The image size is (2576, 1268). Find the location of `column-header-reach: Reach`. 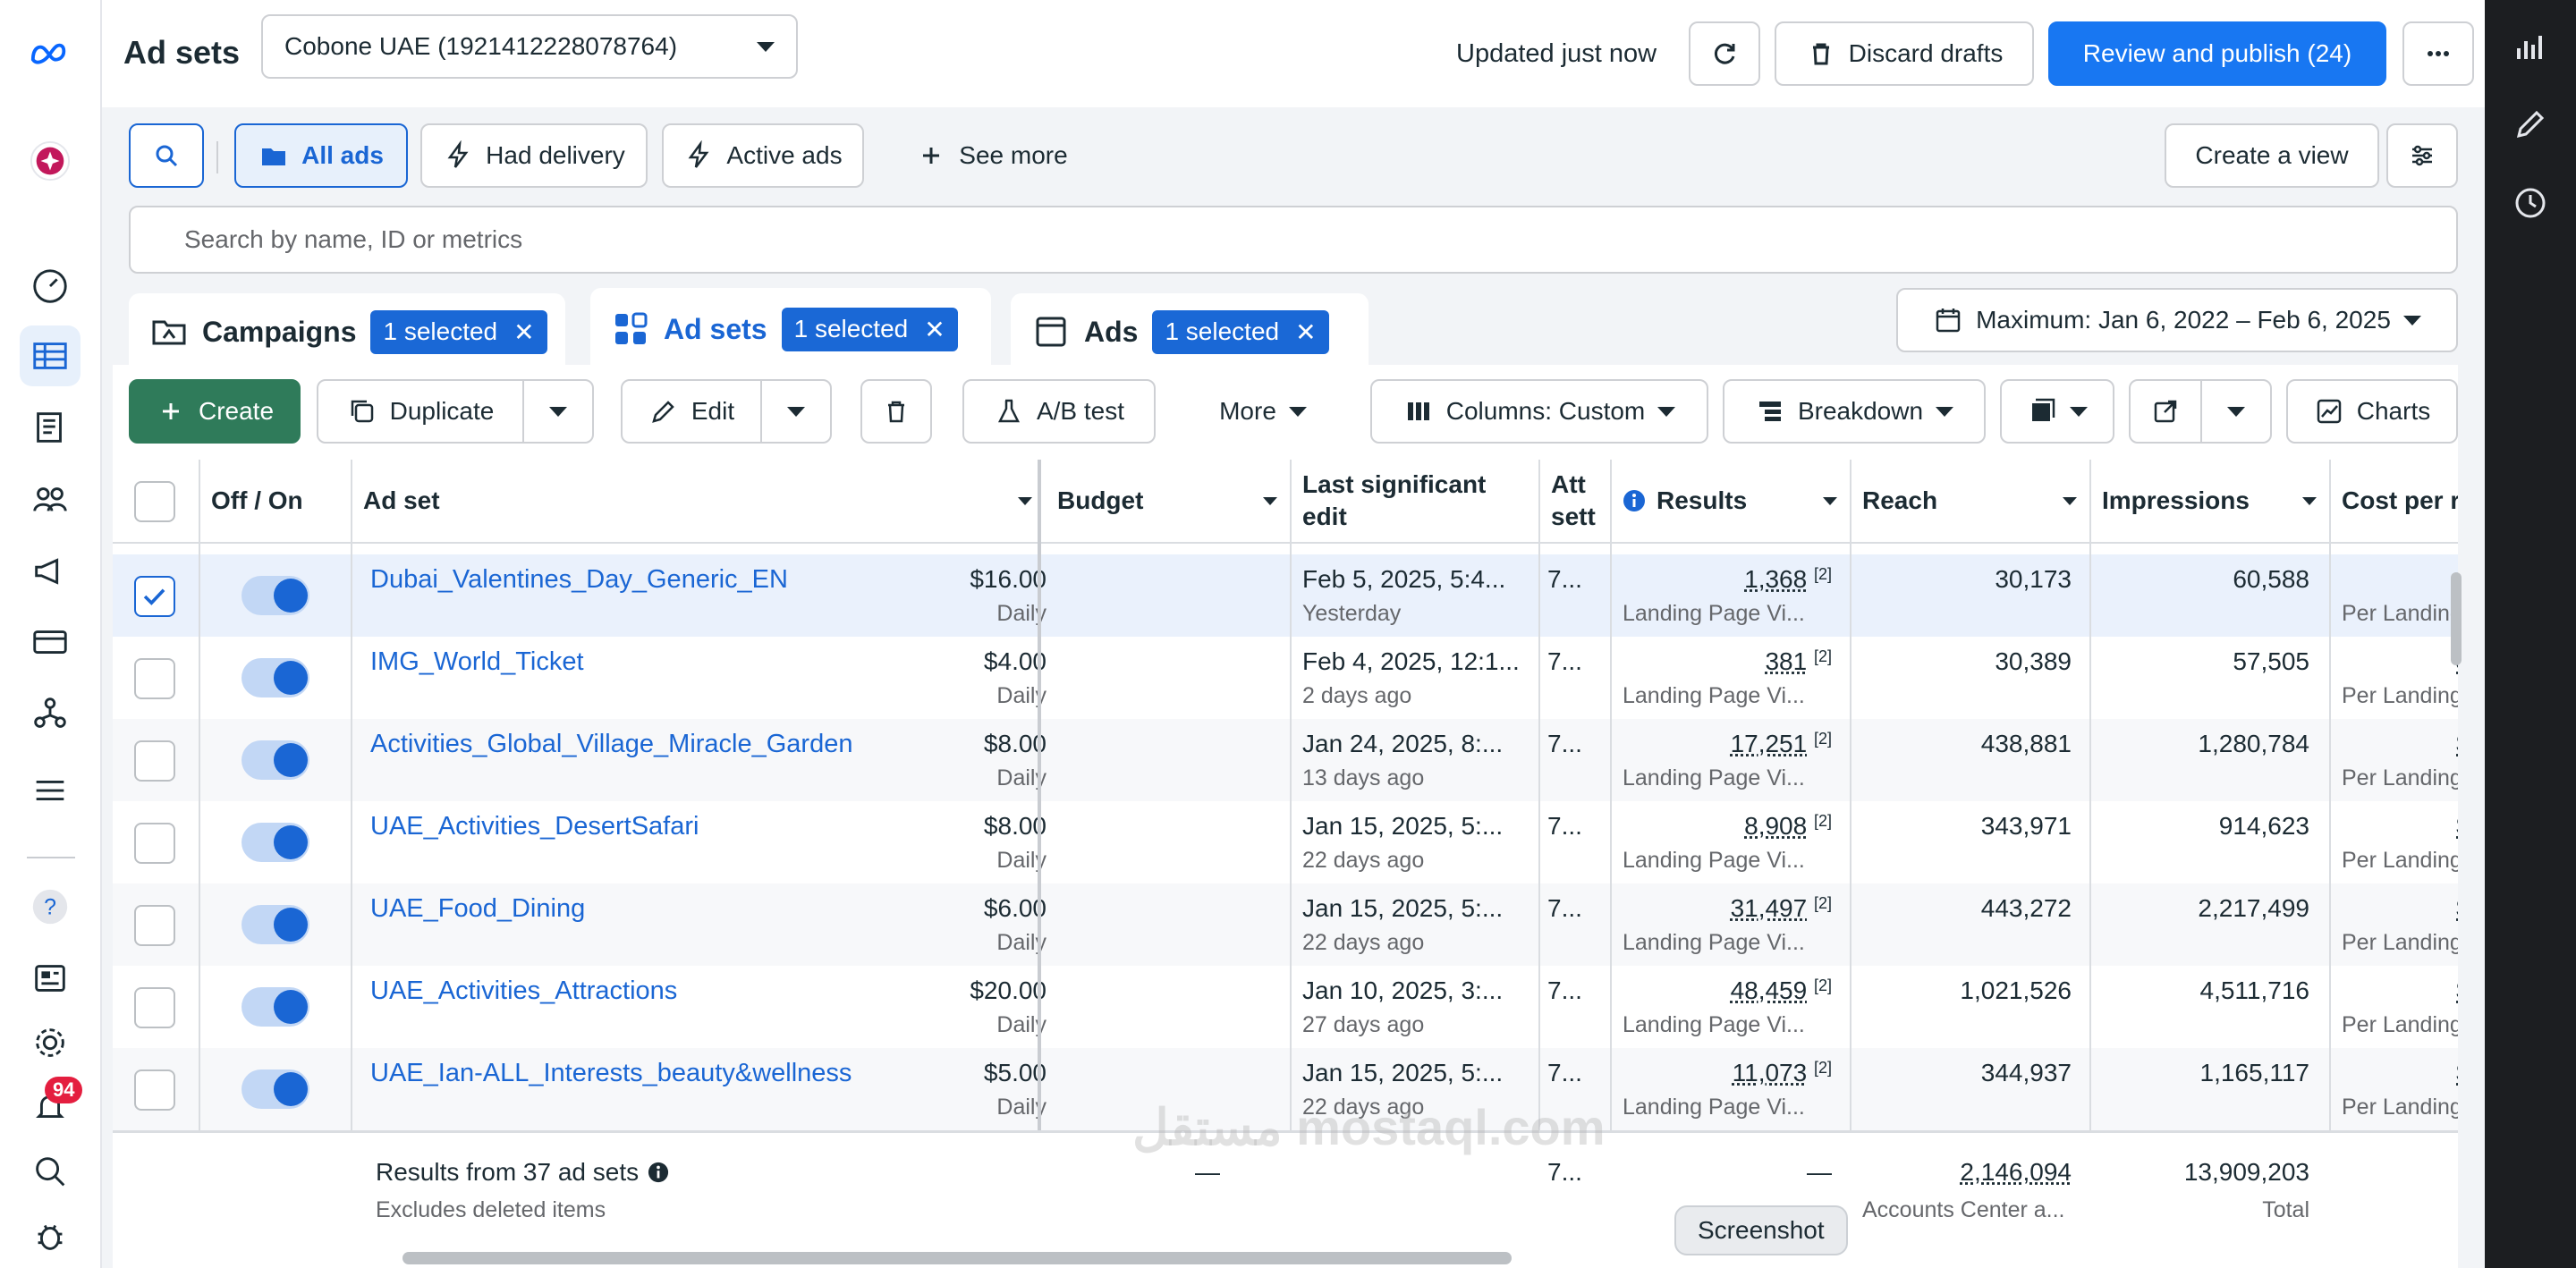

column-header-reach: Reach is located at coordinates (1969, 502).